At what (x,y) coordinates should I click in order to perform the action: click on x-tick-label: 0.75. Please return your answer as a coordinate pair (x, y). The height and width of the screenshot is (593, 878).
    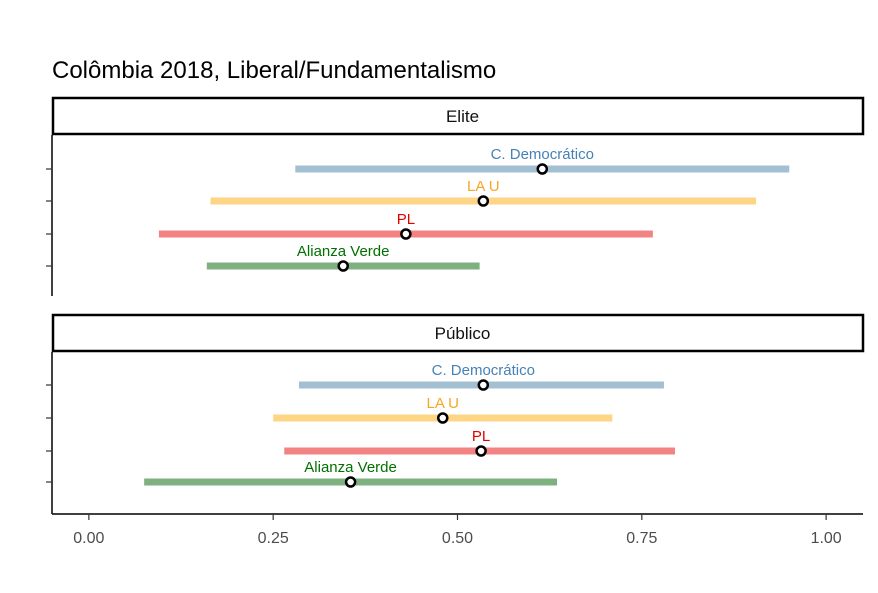
    Looking at the image, I should click on (641, 538).